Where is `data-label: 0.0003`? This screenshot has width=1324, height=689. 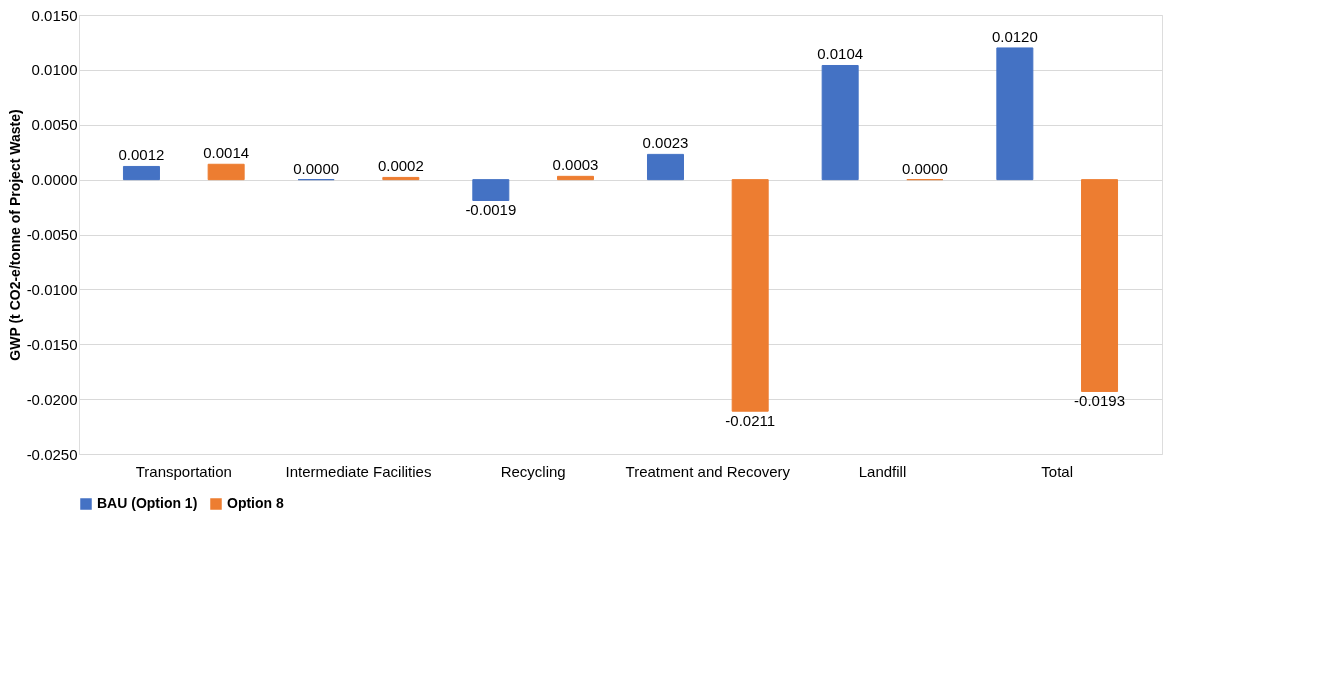 data-label: 0.0003 is located at coordinates (575, 165).